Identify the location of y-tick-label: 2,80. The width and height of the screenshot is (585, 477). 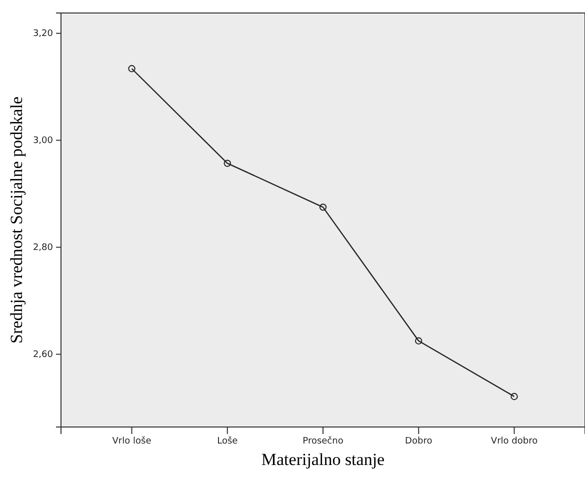
(43, 248).